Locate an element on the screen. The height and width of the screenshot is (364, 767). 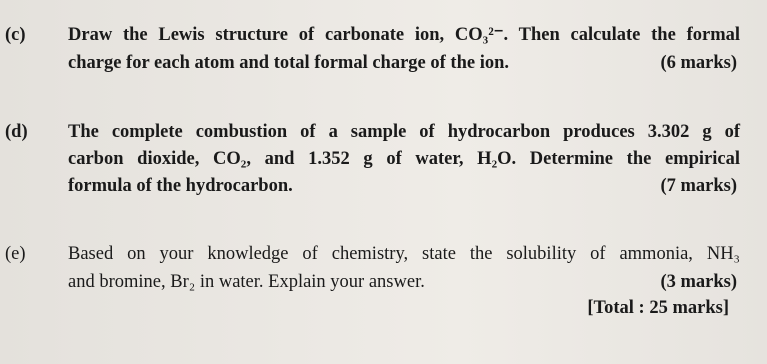
question-label: (e) is located at coordinates (15, 254).